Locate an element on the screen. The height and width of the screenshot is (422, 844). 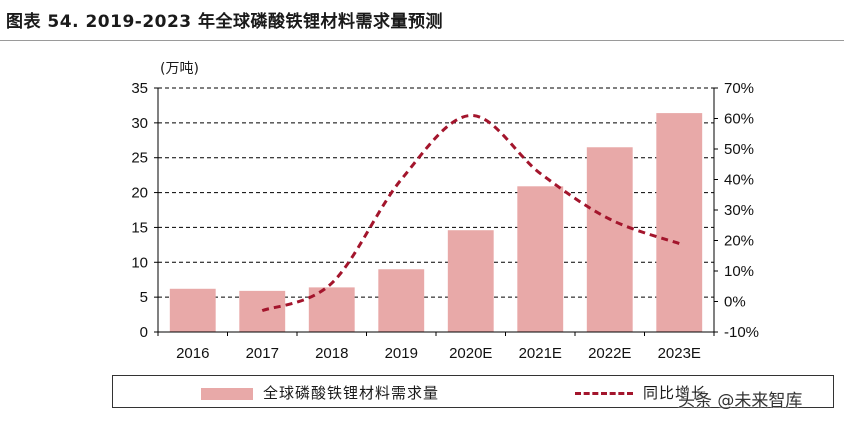
x-tick-label: 2016 is located at coordinates (192, 353).